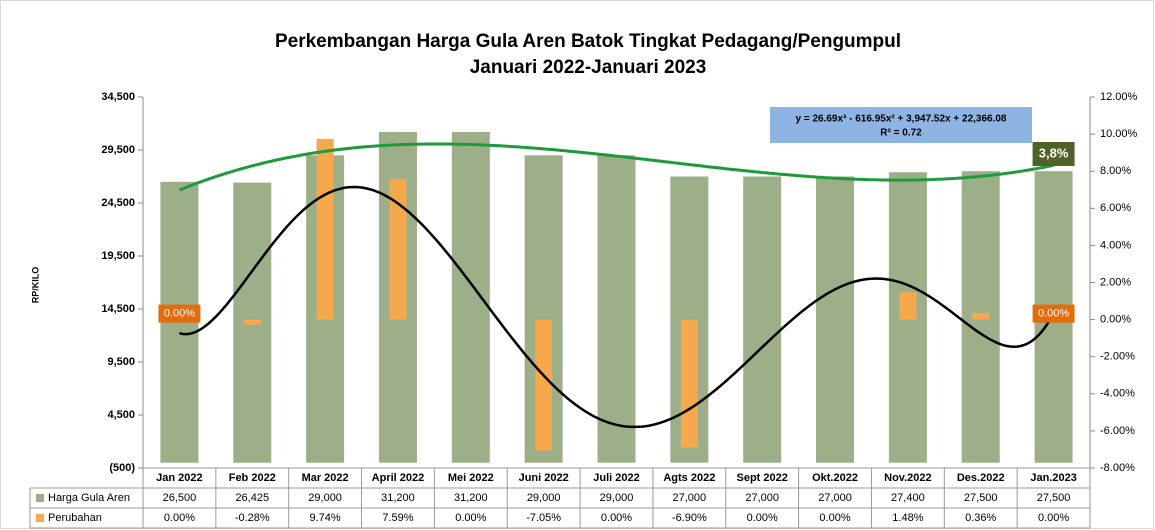 The height and width of the screenshot is (530, 1155). I want to click on table-value: 7.59%, so click(397, 518).